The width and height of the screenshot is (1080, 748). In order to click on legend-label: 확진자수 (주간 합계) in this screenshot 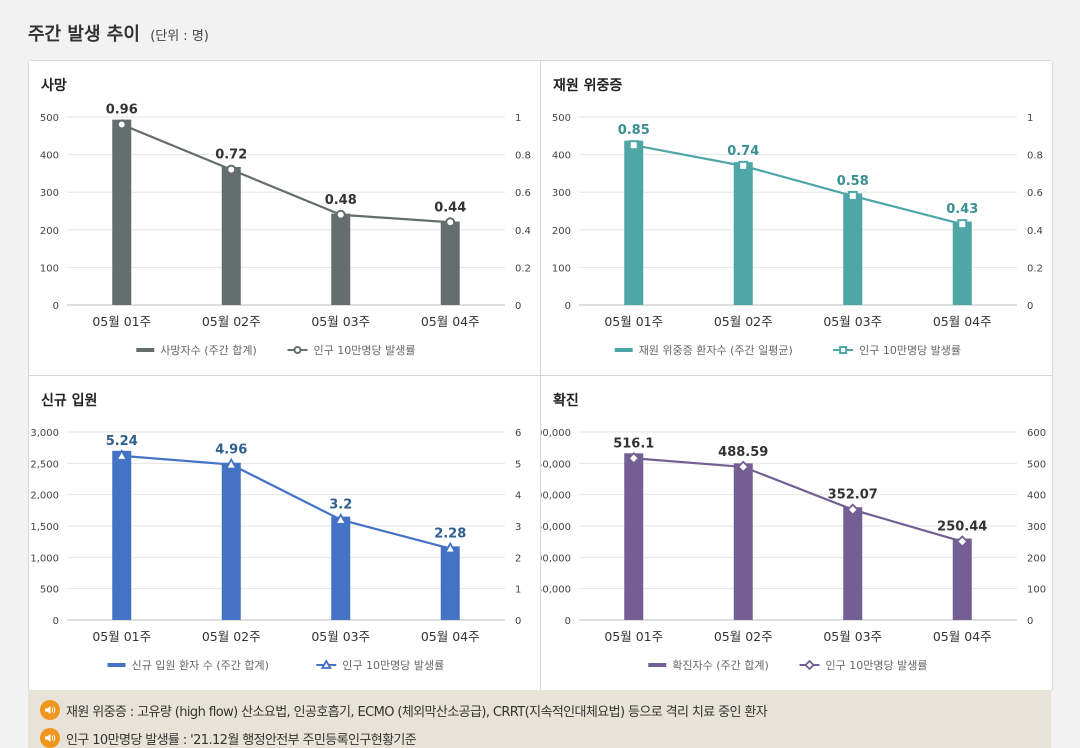, I will do `click(720, 665)`.